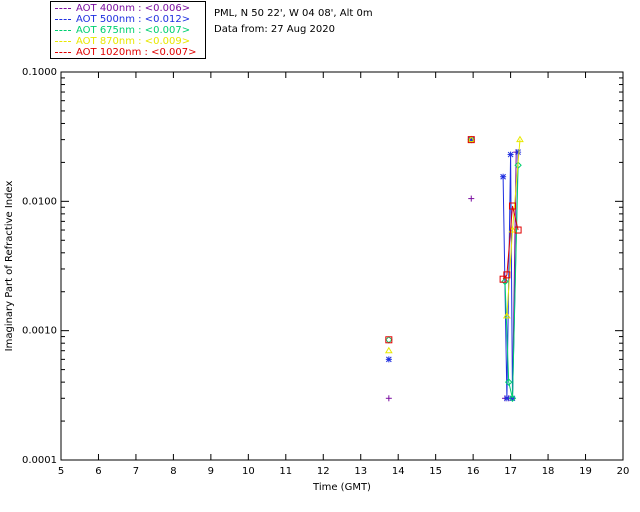  I want to click on y-axis-label: Imaginary Part of Refractive Index, so click(9, 266).